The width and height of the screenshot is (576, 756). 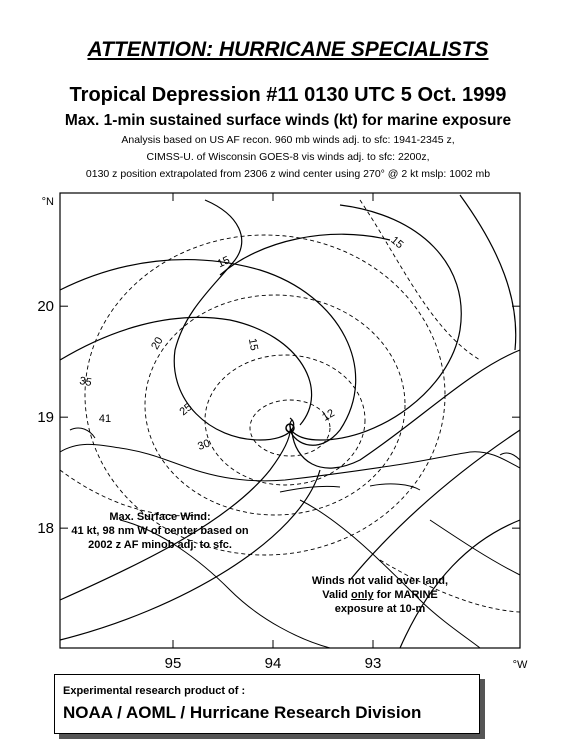 What do you see at coordinates (85, 382) in the screenshot?
I see `contour-label: 35` at bounding box center [85, 382].